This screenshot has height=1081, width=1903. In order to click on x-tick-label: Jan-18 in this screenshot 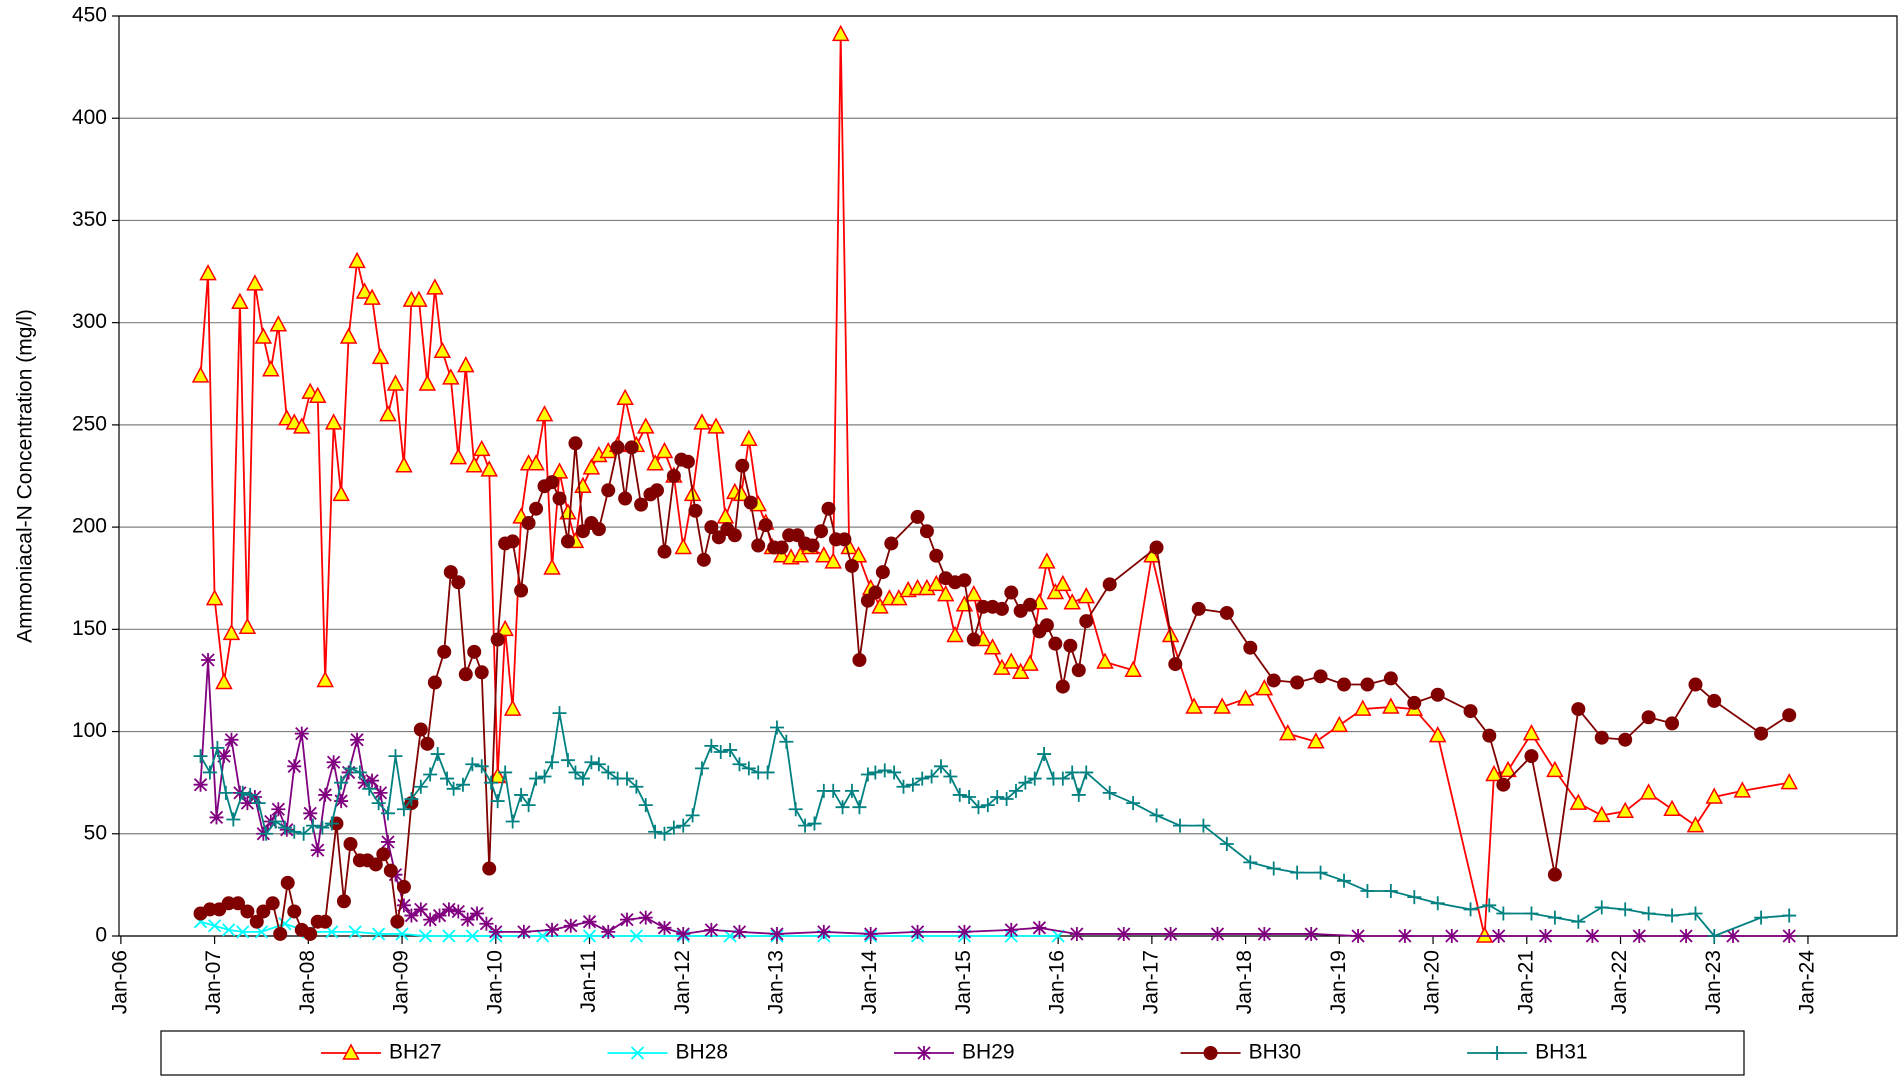, I will do `click(1244, 982)`.